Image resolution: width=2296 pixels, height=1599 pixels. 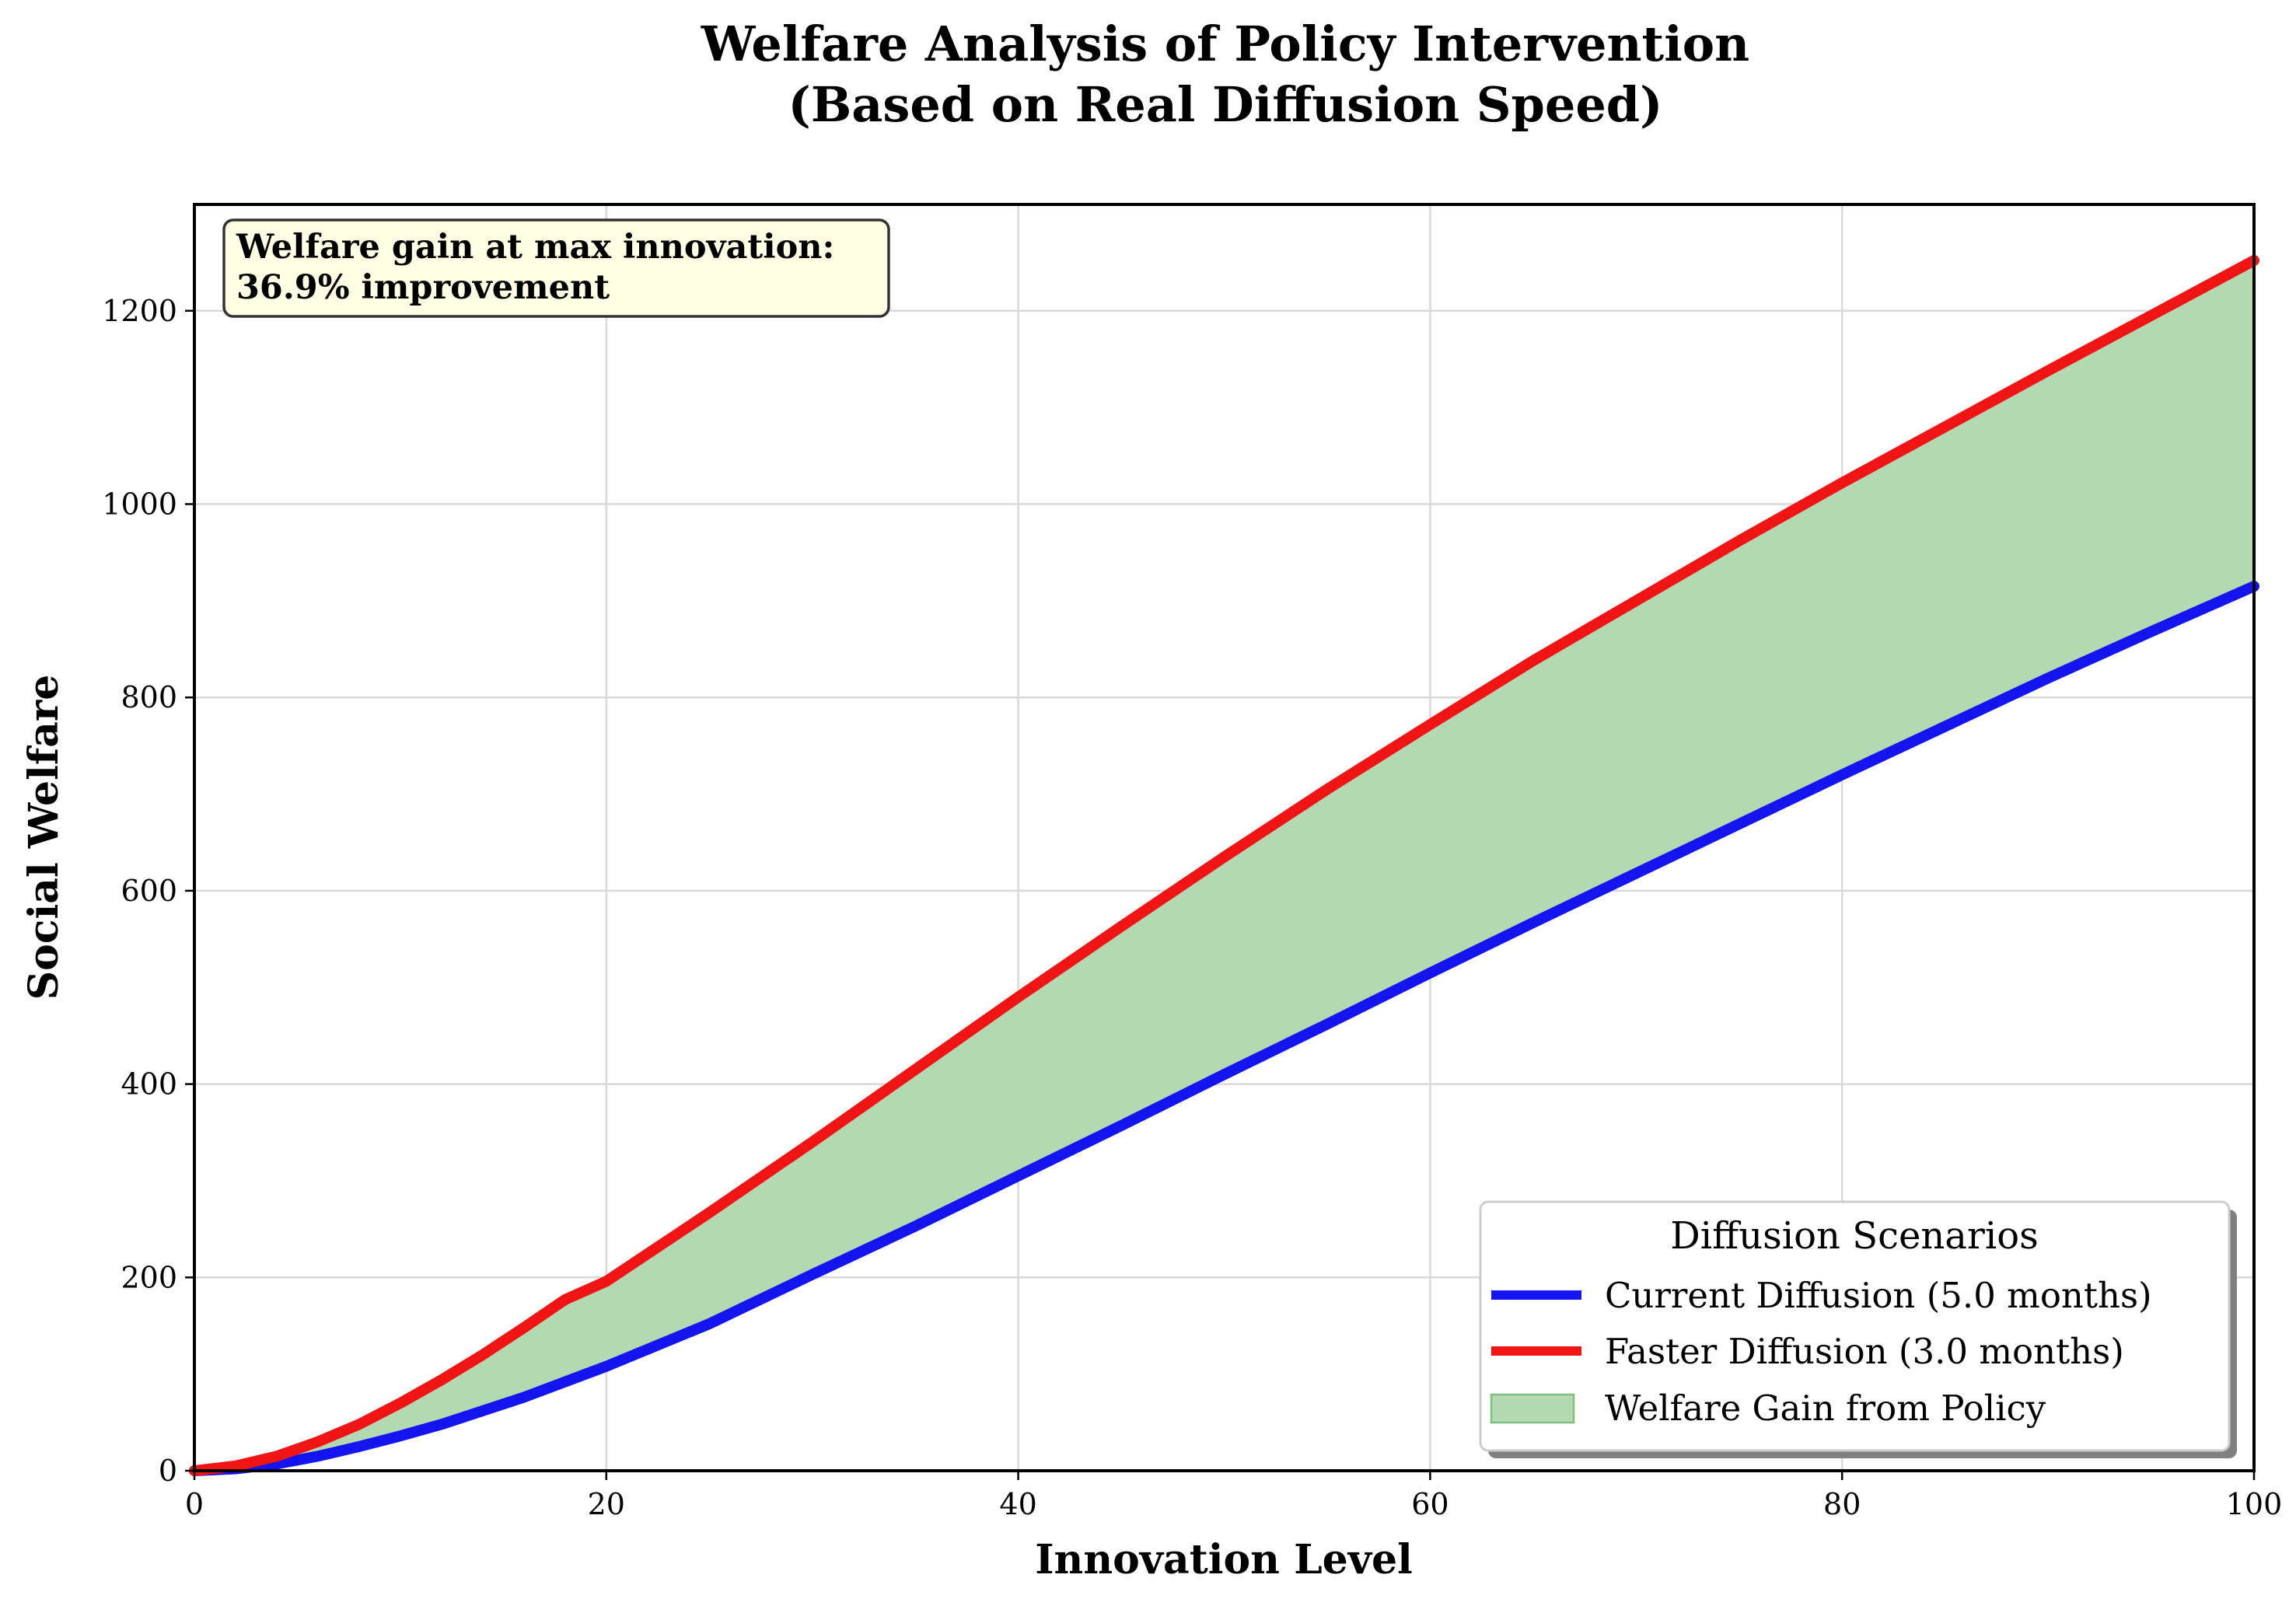 What do you see at coordinates (1864, 1351) in the screenshot?
I see `legend-label-faster: Faster Diffusion (3.0 months)` at bounding box center [1864, 1351].